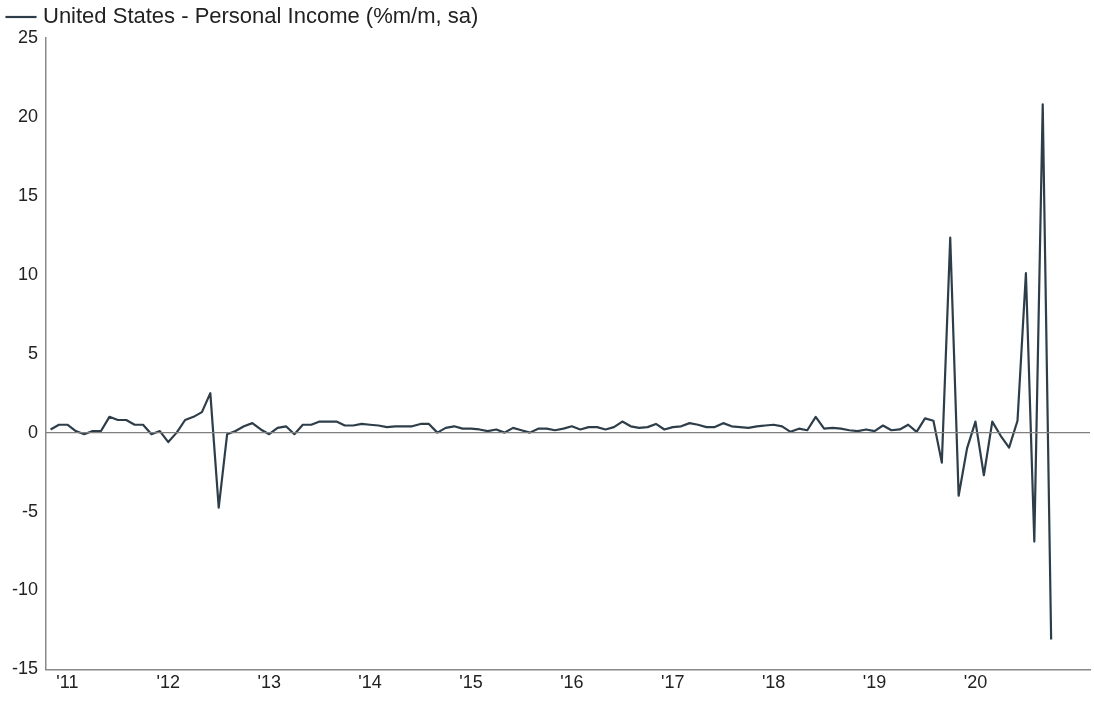  What do you see at coordinates (975, 682) in the screenshot?
I see `x-tick-label: '20` at bounding box center [975, 682].